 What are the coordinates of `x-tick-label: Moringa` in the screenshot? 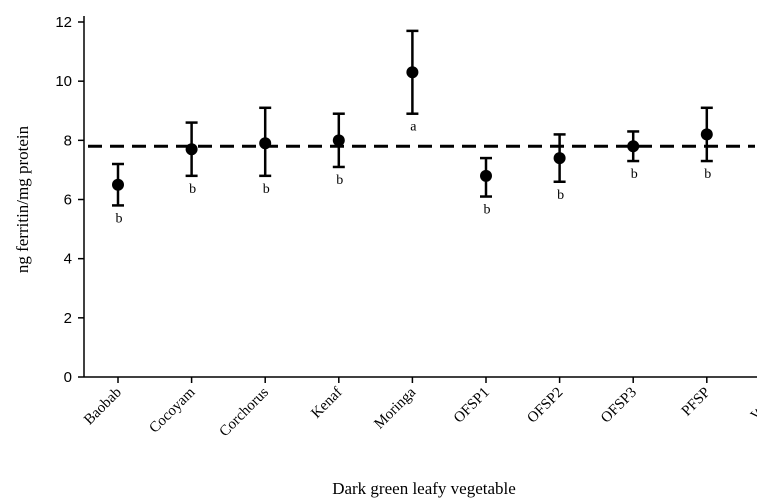 It's located at (395, 408).